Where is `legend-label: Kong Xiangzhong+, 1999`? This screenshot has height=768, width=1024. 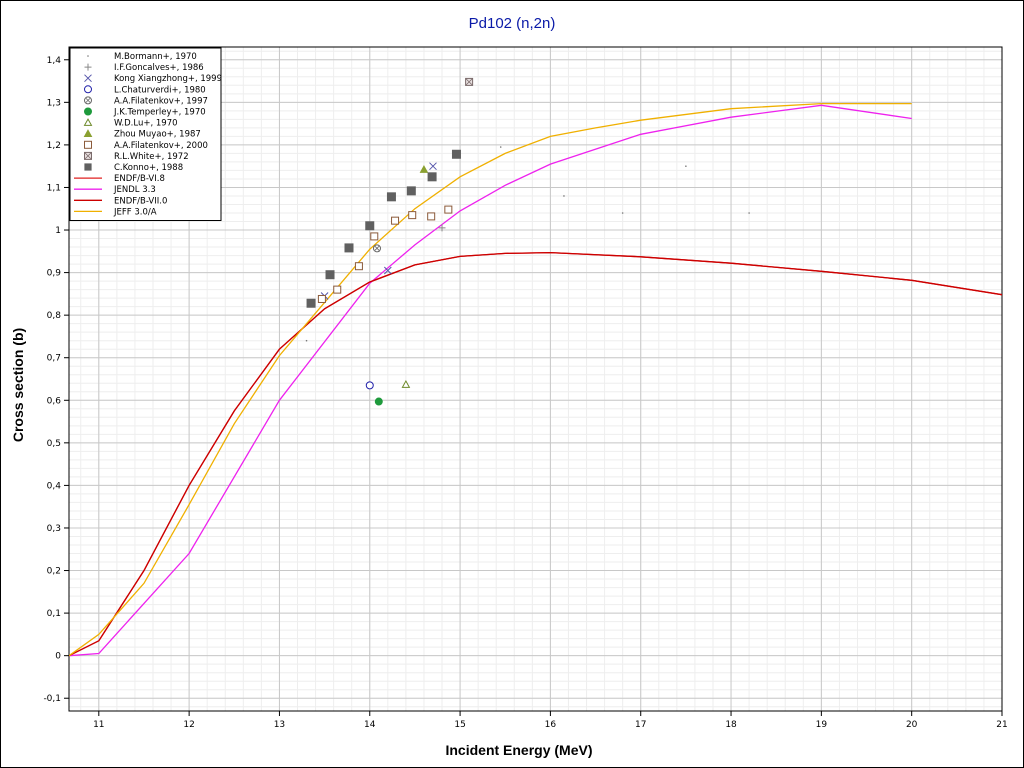 legend-label: Kong Xiangzhong+, 1999 is located at coordinates (168, 79).